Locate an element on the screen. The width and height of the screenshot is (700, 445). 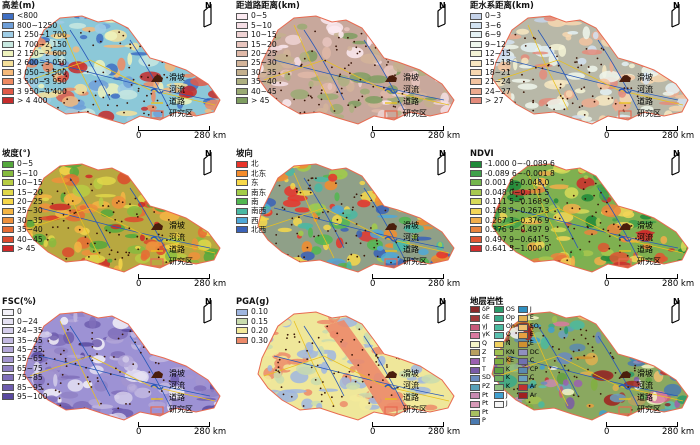
map-panel-aspect: 坡向北北东东南东南南西西北西 N 滑坡 河流 道路 研究区 0 280 km is located at coordinates (349, 221).